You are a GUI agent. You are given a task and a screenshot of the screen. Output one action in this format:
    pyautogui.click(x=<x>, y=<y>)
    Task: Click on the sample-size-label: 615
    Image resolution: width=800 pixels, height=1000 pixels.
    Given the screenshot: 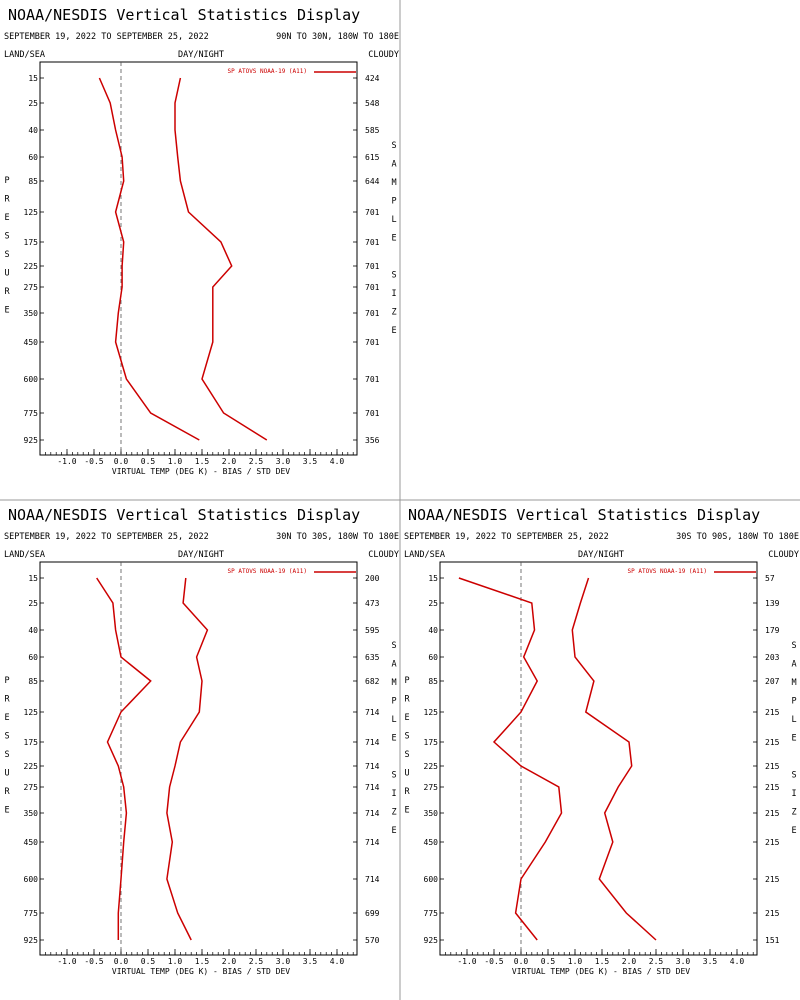 What is the action you would take?
    pyautogui.click(x=372, y=157)
    